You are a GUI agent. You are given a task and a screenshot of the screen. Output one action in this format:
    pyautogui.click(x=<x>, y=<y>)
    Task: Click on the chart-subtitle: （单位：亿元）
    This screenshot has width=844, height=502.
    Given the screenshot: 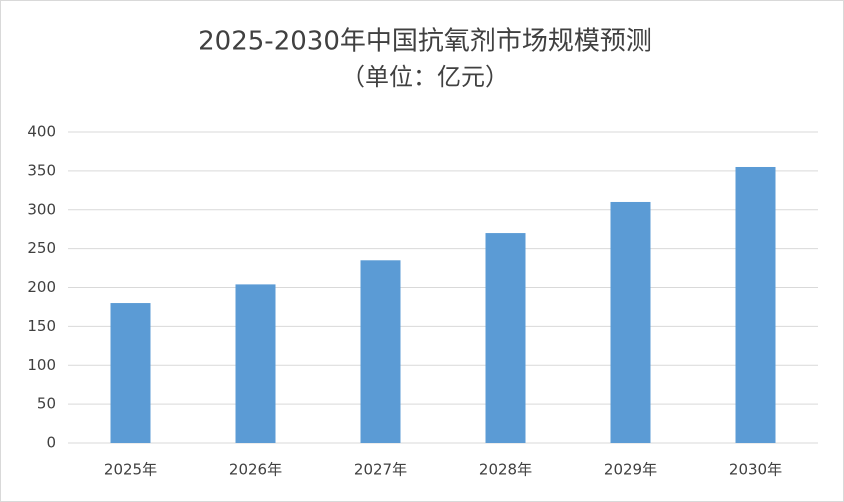 What is the action you would take?
    pyautogui.click(x=425, y=77)
    